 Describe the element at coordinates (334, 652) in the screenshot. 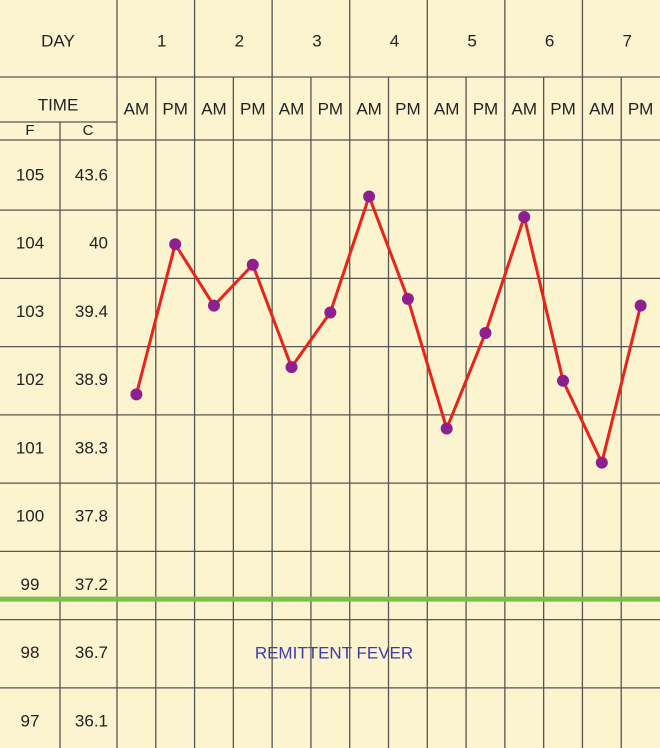

I see `annotation: REMITTENT FEVER` at that location.